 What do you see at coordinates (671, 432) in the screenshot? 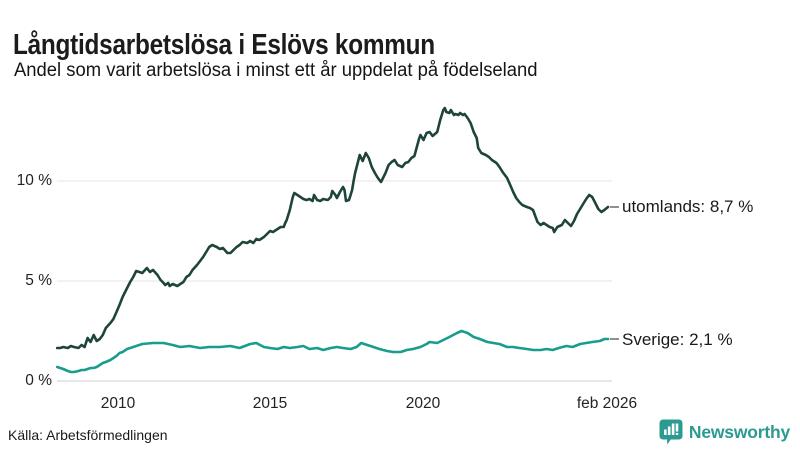
I see `bar-chart-speech-bubble-icon` at bounding box center [671, 432].